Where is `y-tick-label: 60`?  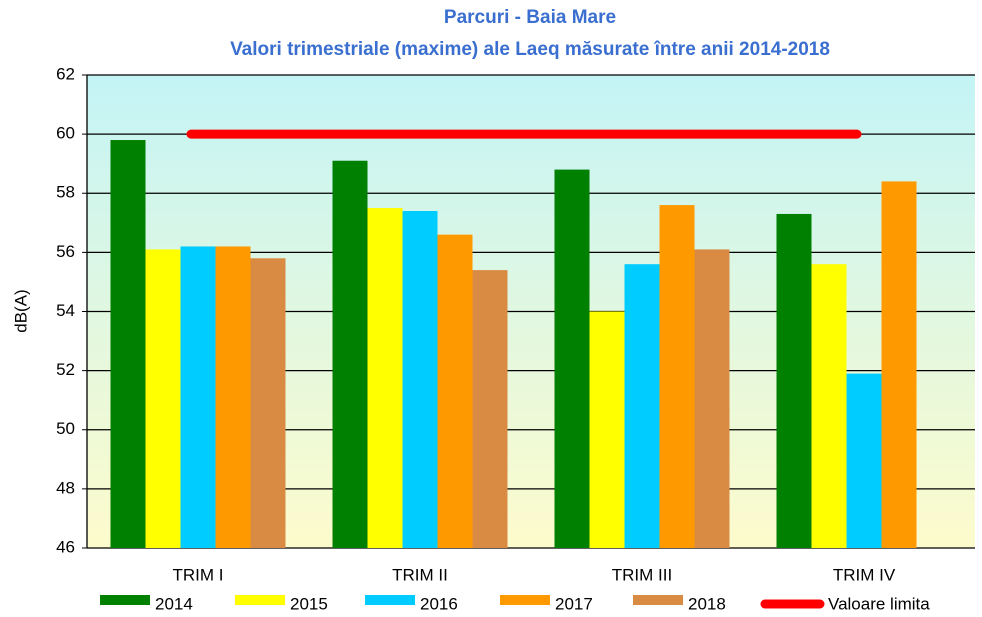
y-tick-label: 60 is located at coordinates (65, 133).